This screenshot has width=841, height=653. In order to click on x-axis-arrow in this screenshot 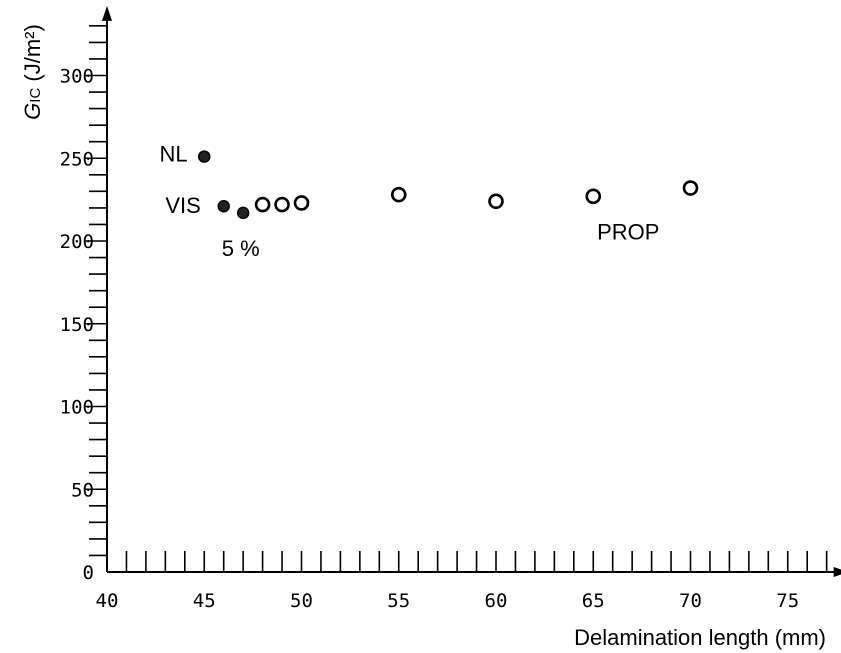, I will do `click(837, 572)`.